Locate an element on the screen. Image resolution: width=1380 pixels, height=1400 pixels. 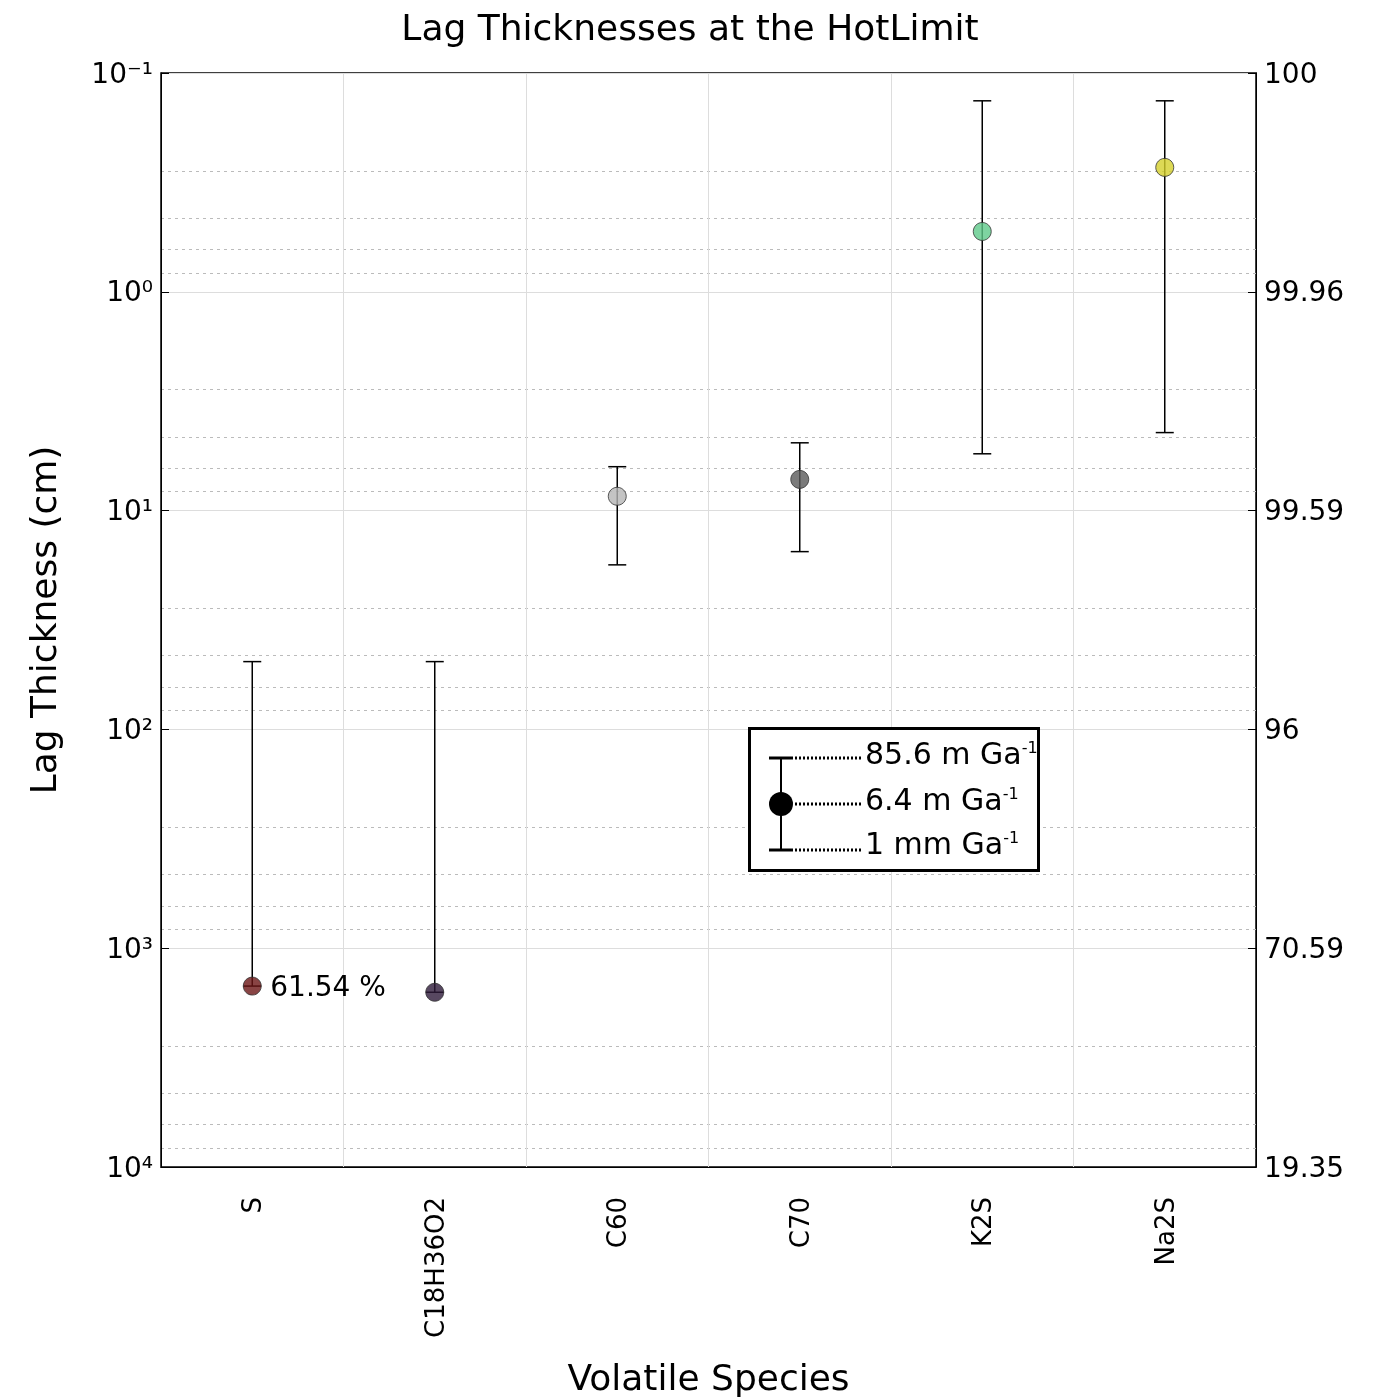
x-tick-label: C18H36O2 is located at coordinates (434, 1267).